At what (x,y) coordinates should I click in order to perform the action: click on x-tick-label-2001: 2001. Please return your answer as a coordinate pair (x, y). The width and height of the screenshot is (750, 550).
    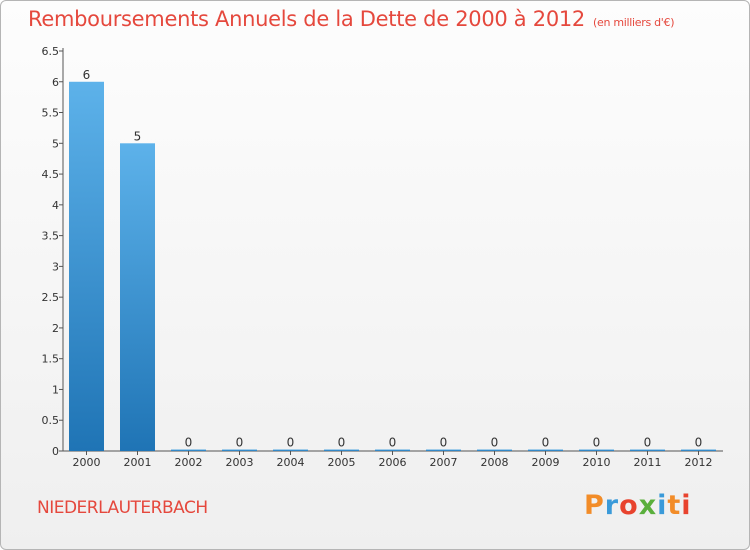
    Looking at the image, I should click on (138, 462).